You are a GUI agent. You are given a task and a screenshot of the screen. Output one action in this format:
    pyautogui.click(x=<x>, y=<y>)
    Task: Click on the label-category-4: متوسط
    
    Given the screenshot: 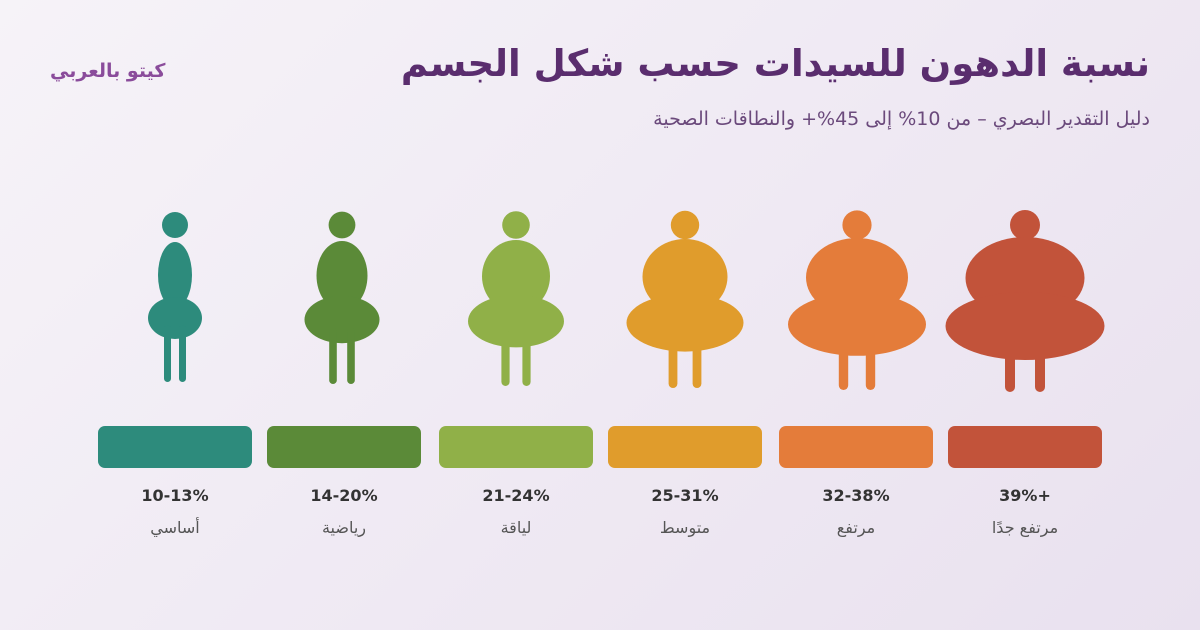 What is the action you would take?
    pyautogui.click(x=685, y=527)
    